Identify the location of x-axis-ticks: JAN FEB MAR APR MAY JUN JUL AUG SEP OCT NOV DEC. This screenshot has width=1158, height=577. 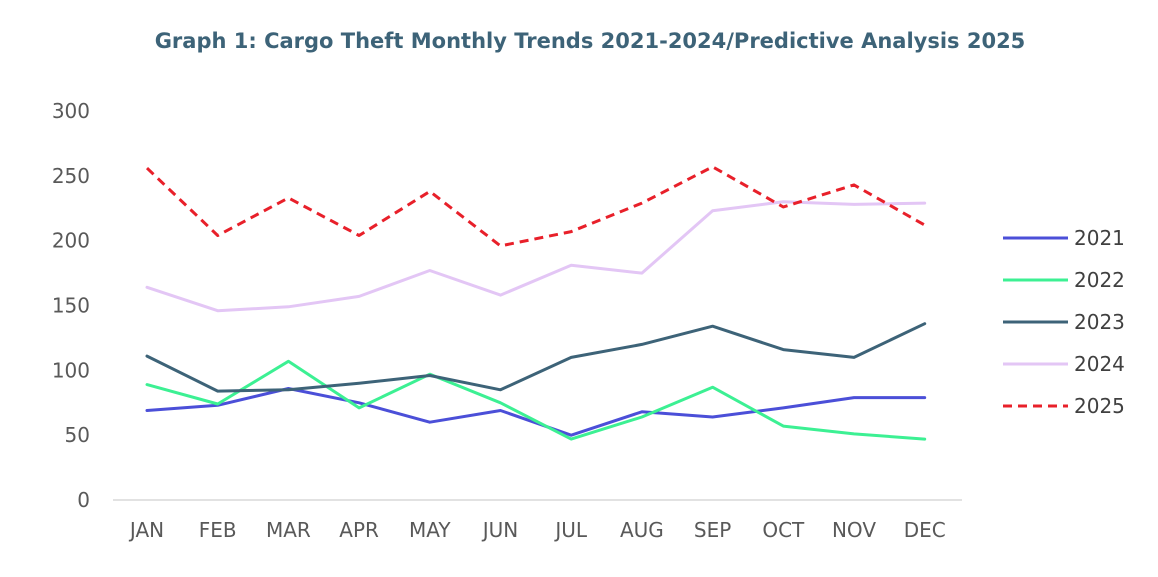
(537, 530).